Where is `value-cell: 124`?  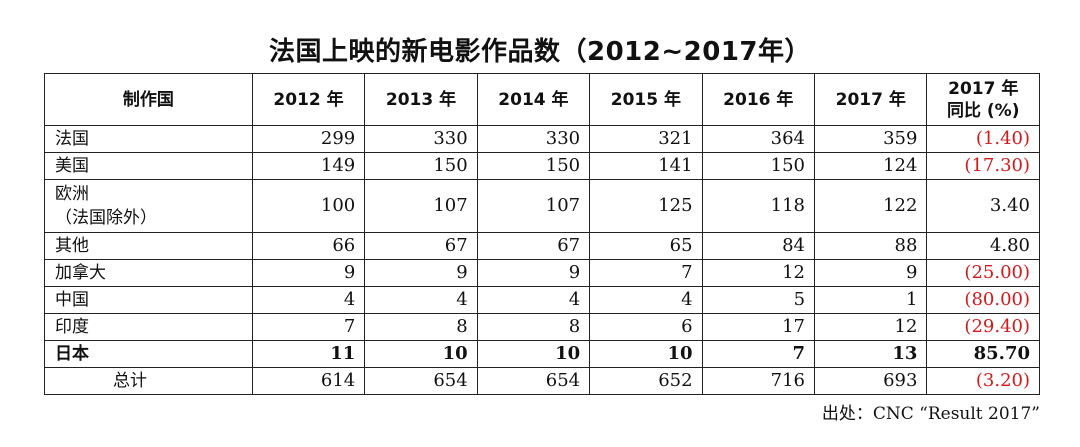
value-cell: 124 is located at coordinates (871, 166).